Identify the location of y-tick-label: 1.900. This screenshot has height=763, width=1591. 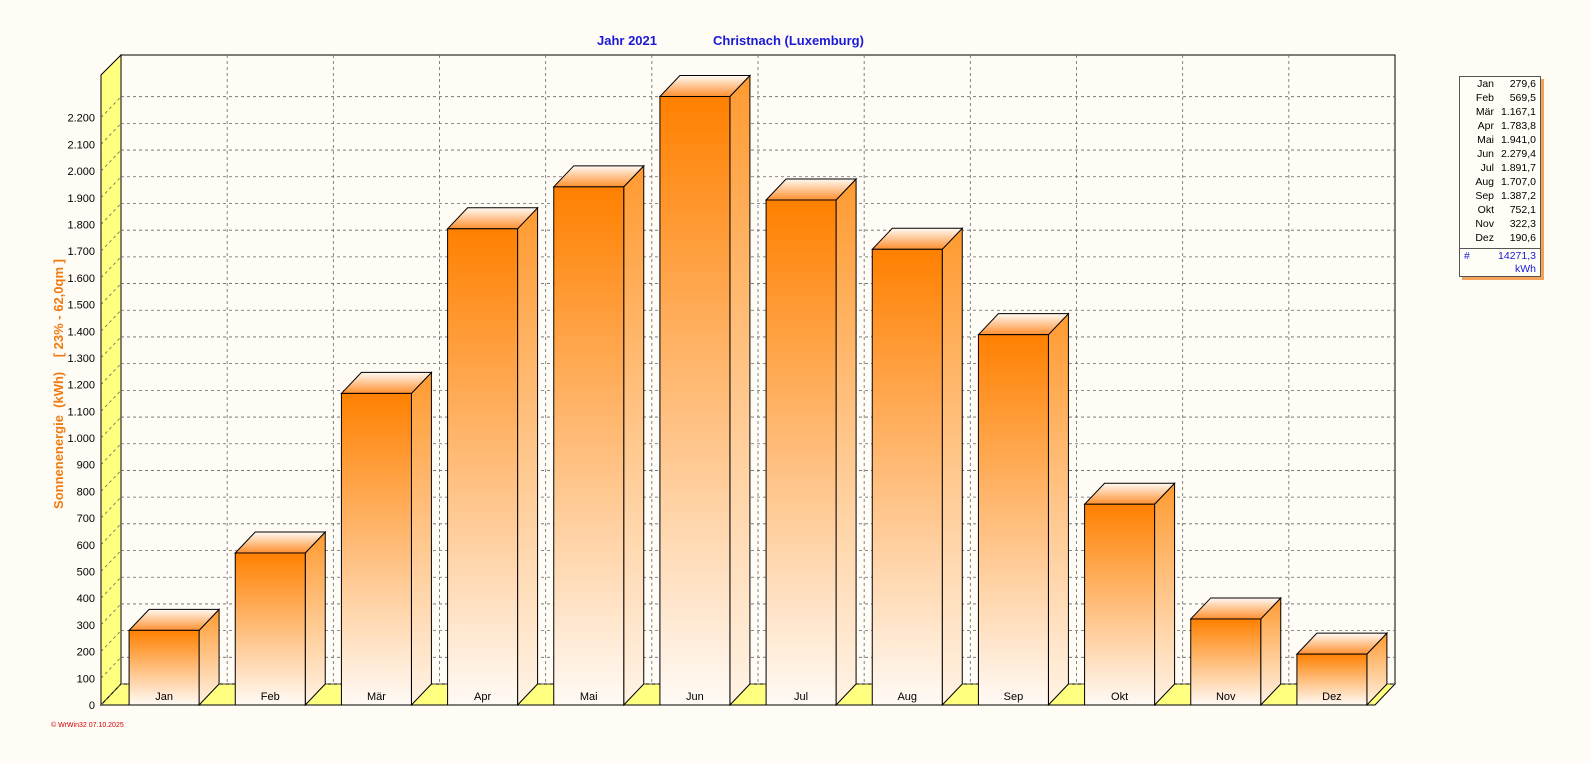
(81, 199).